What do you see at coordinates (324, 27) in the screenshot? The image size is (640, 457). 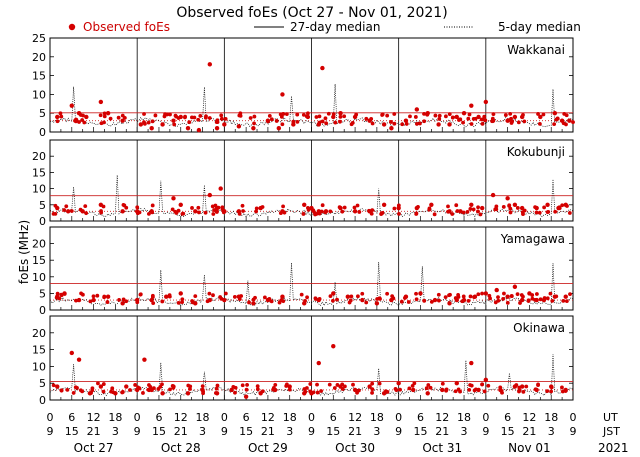 I see `legend: Observed foEs 27-day median 5-day median` at bounding box center [324, 27].